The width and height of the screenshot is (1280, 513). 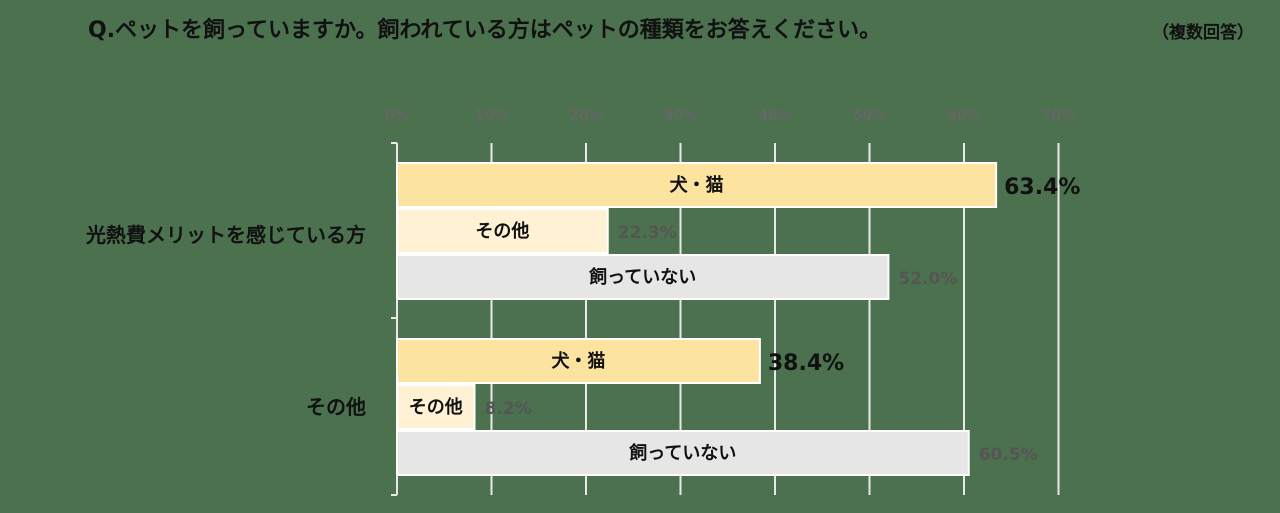 I want to click on data-label: 22.3%, so click(x=647, y=233).